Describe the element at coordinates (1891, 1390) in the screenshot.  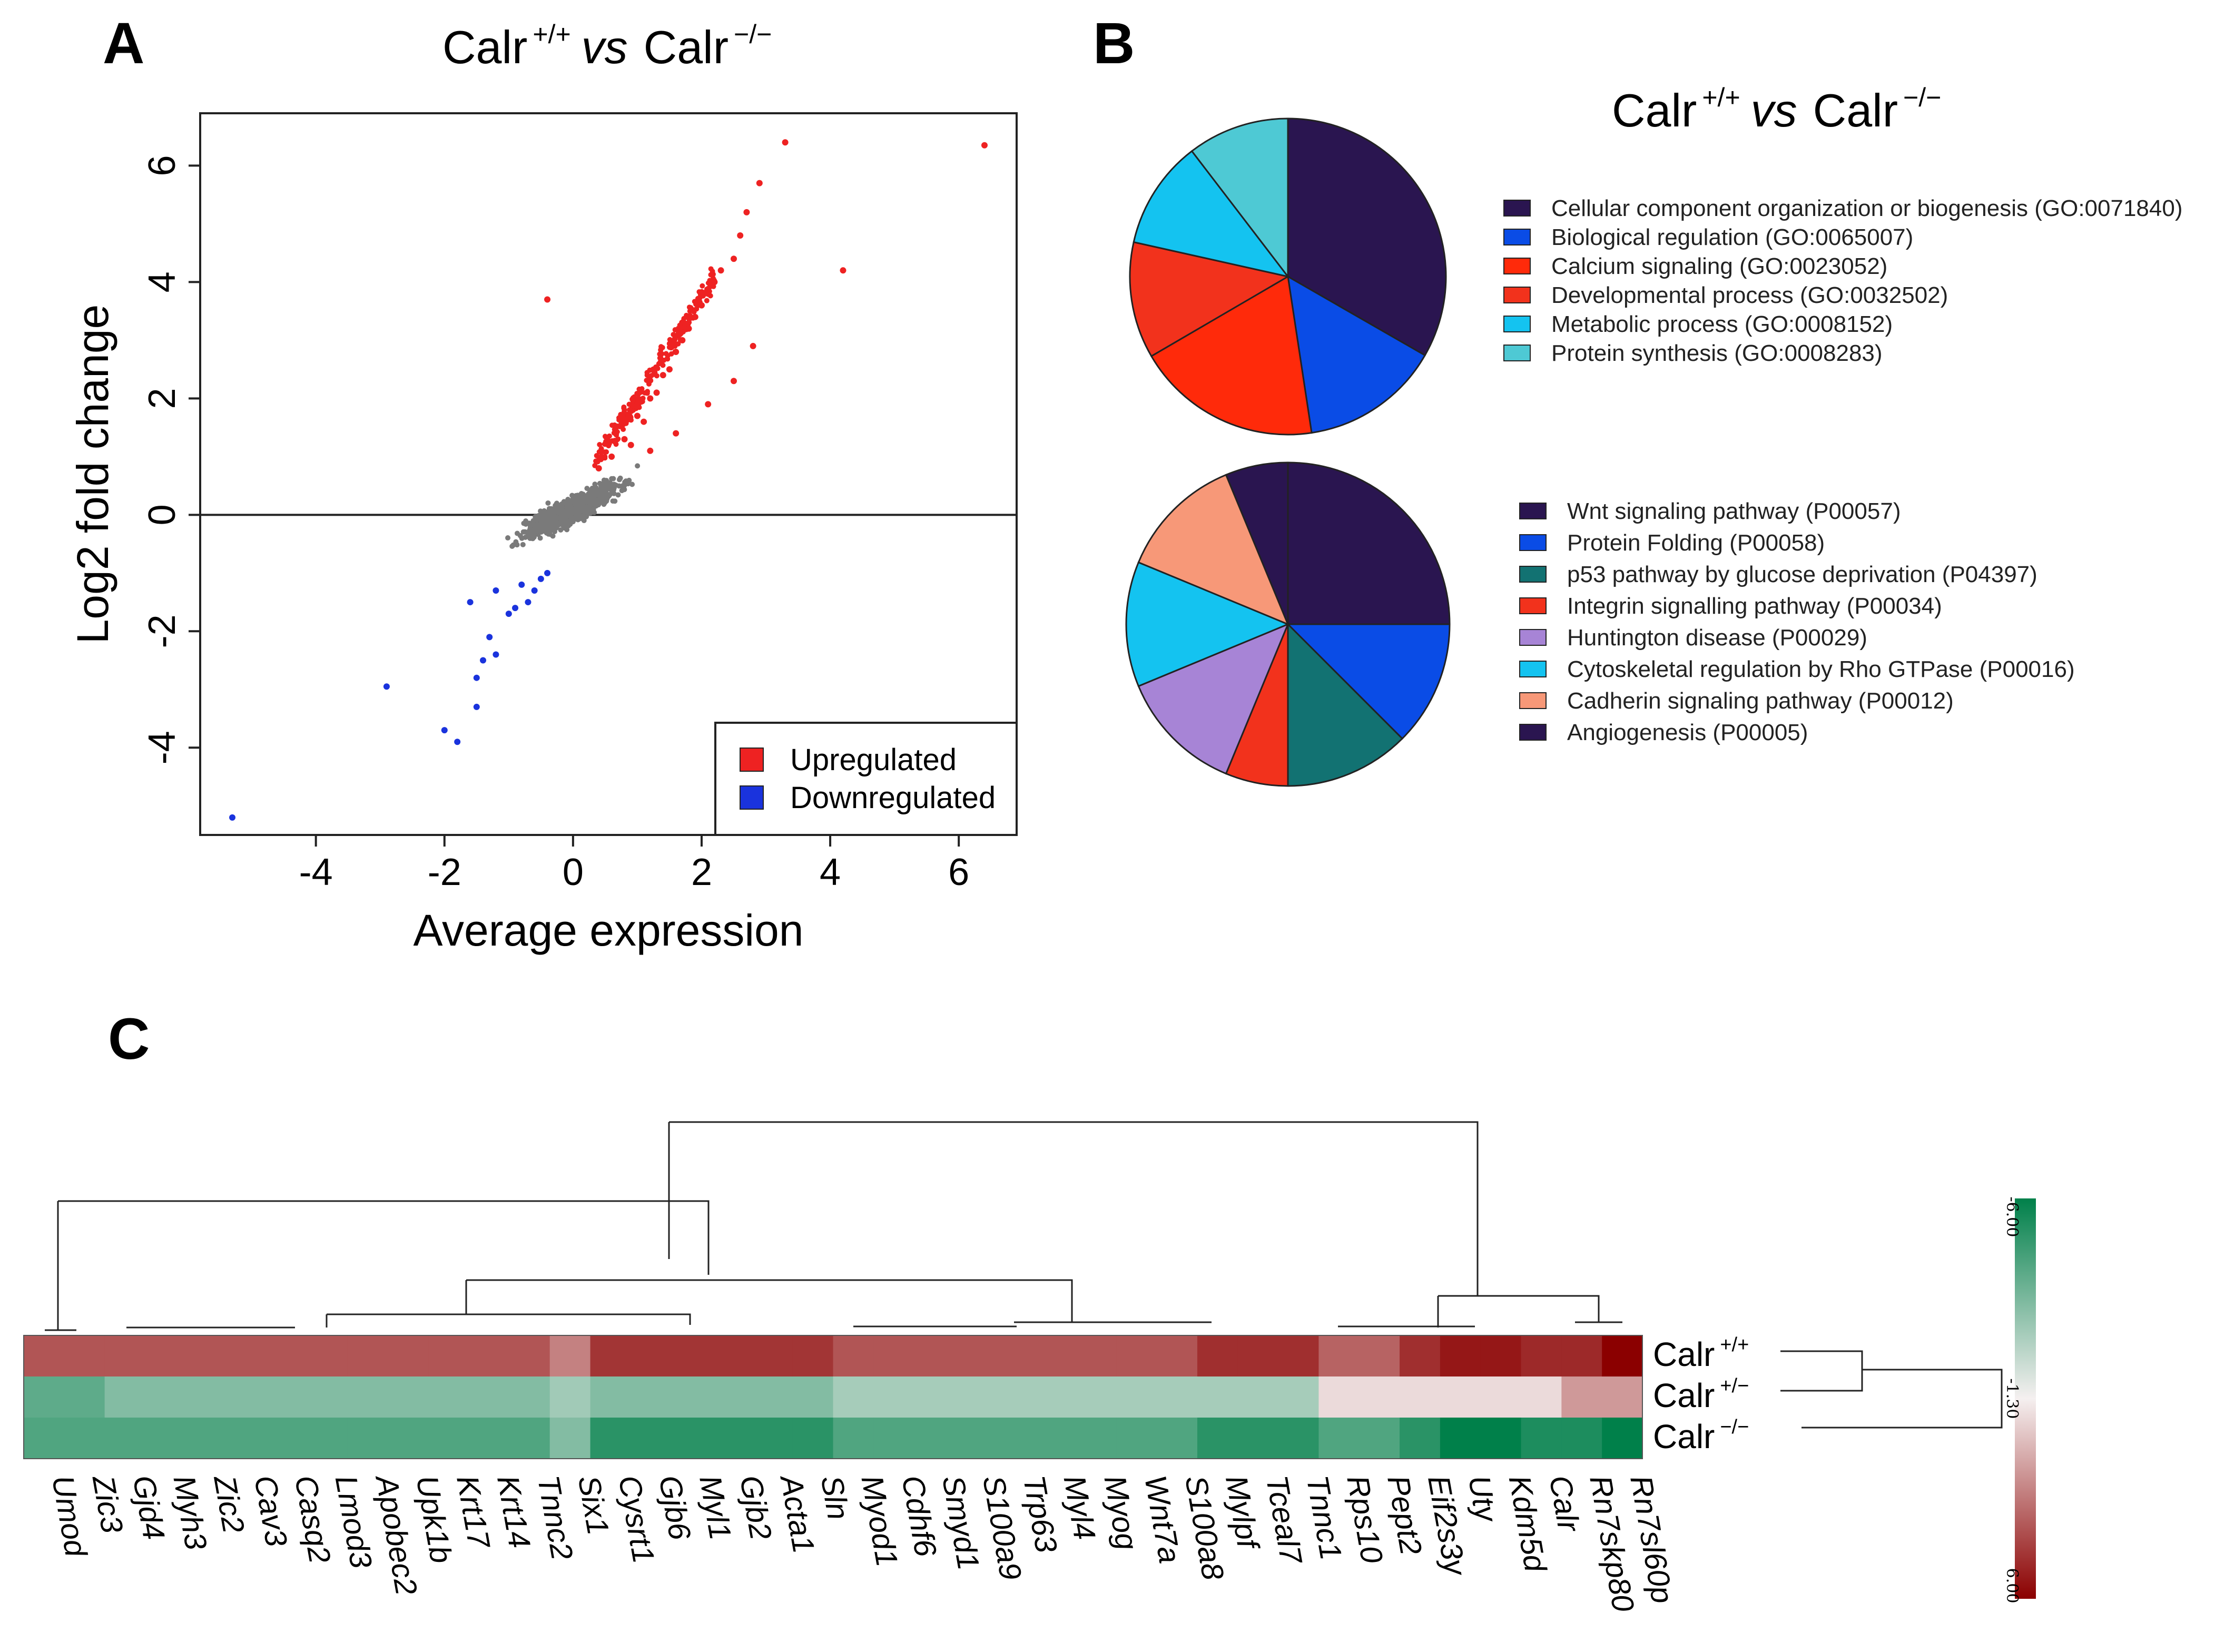
I see `sample-dendrogram-lines` at that location.